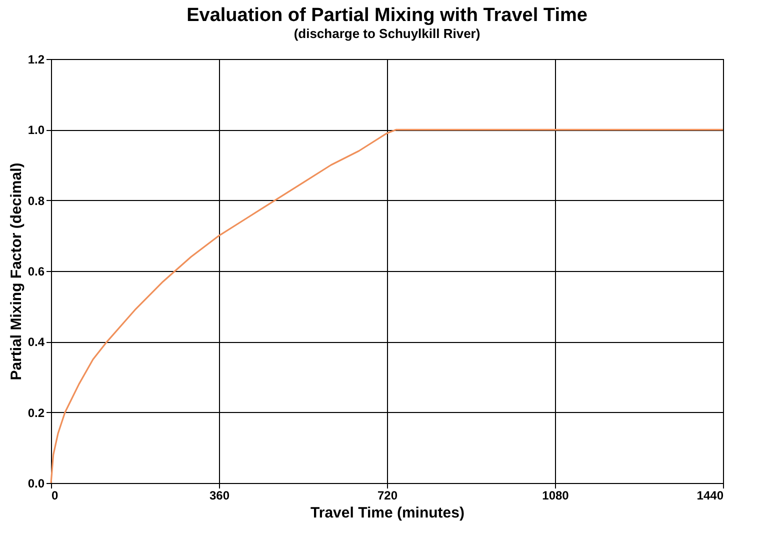  I want to click on x-tick-label: 1080, so click(556, 495).